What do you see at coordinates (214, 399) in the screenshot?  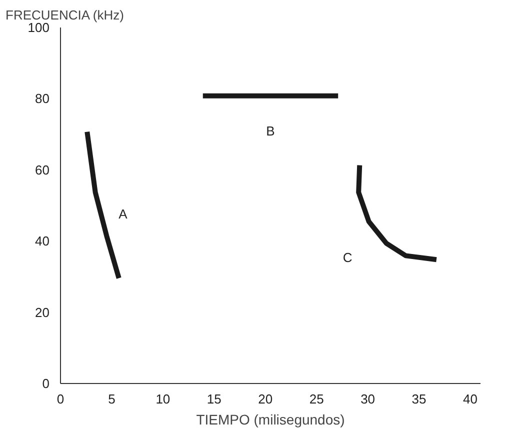 I see `x-tick-label: 15` at bounding box center [214, 399].